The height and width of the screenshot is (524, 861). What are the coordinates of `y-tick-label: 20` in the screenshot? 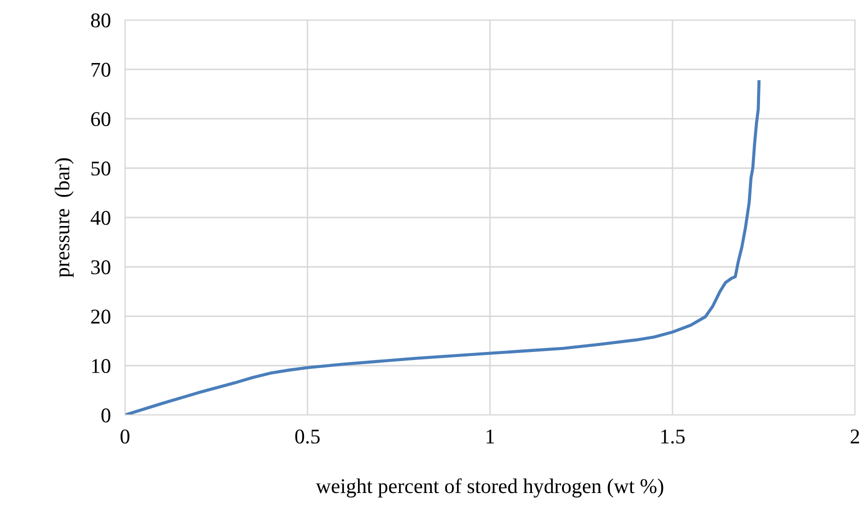 It's located at (100, 317).